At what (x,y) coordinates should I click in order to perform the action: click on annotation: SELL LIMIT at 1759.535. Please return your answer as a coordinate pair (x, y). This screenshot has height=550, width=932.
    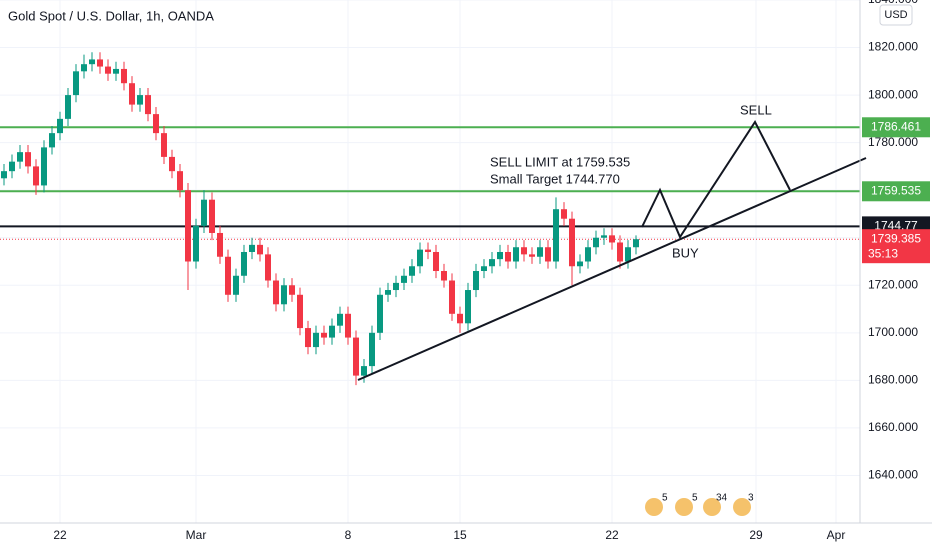
    Looking at the image, I should click on (560, 161).